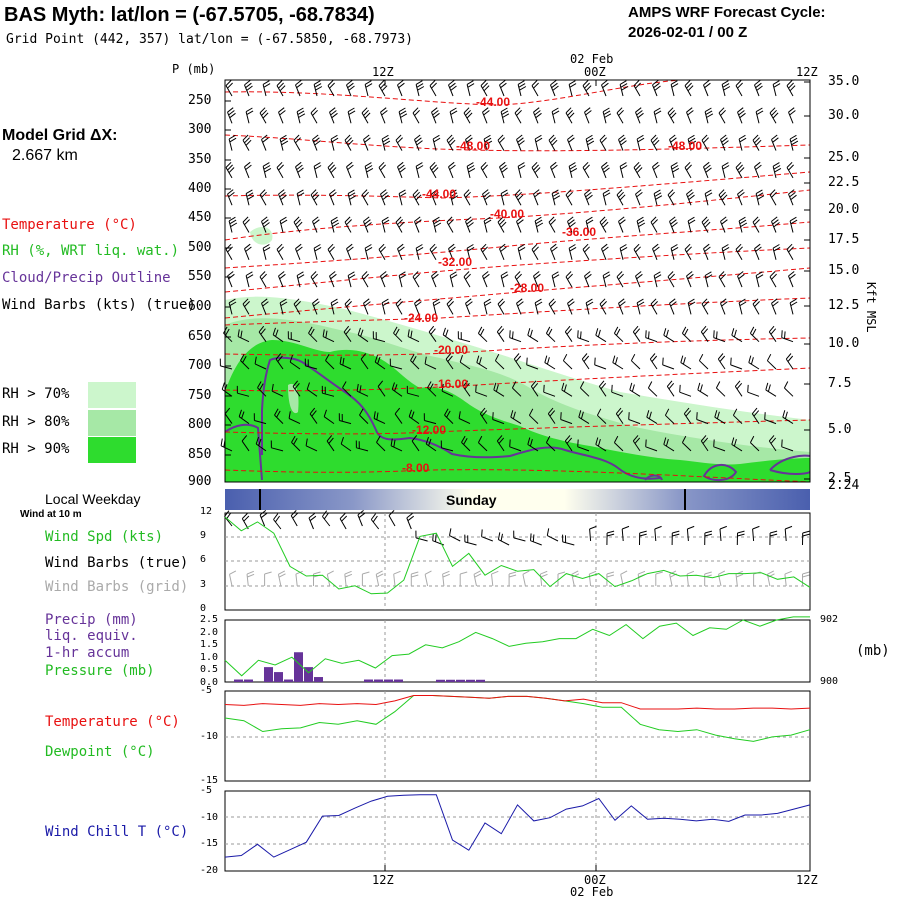  What do you see at coordinates (203, 584) in the screenshot?
I see `wind-tick-3: 3` at bounding box center [203, 584].